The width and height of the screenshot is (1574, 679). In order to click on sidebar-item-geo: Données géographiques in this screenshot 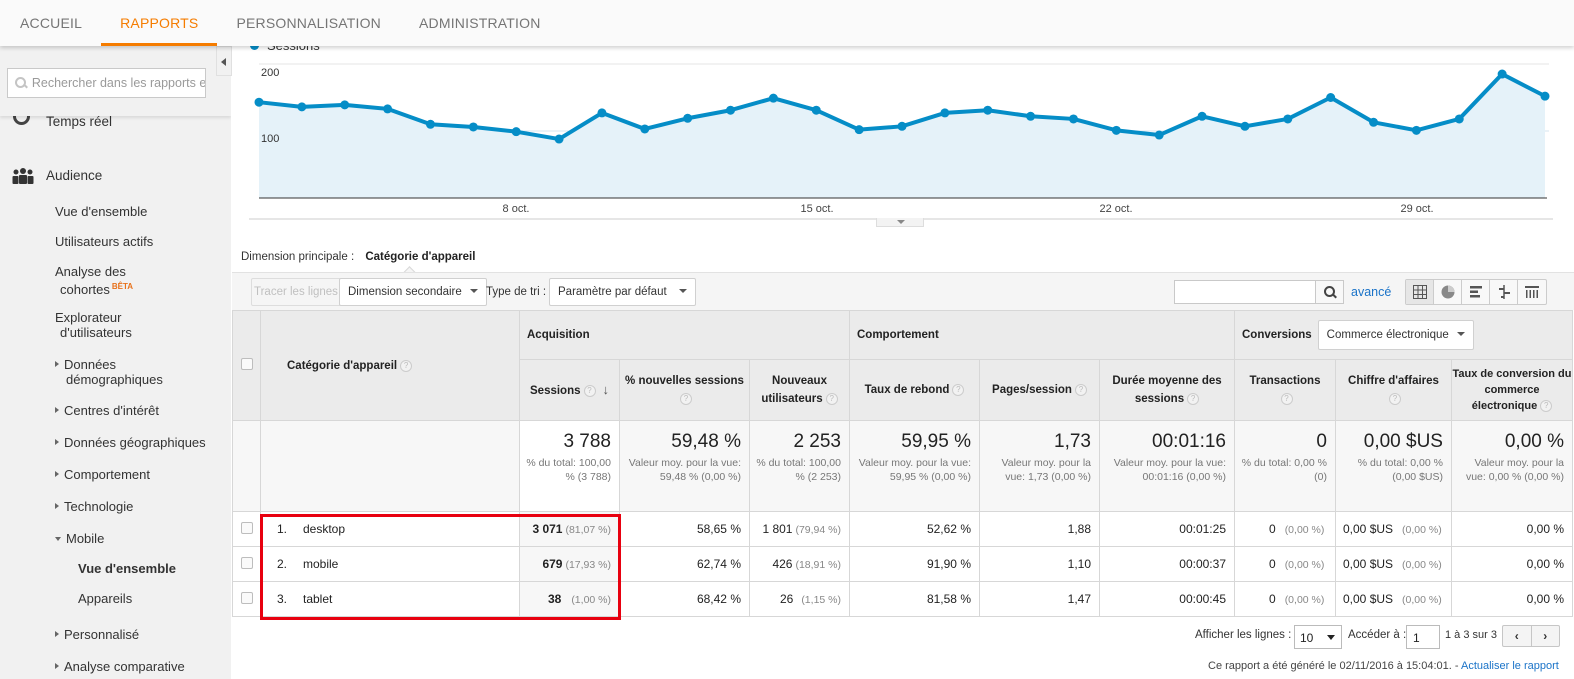, I will do `click(130, 442)`.